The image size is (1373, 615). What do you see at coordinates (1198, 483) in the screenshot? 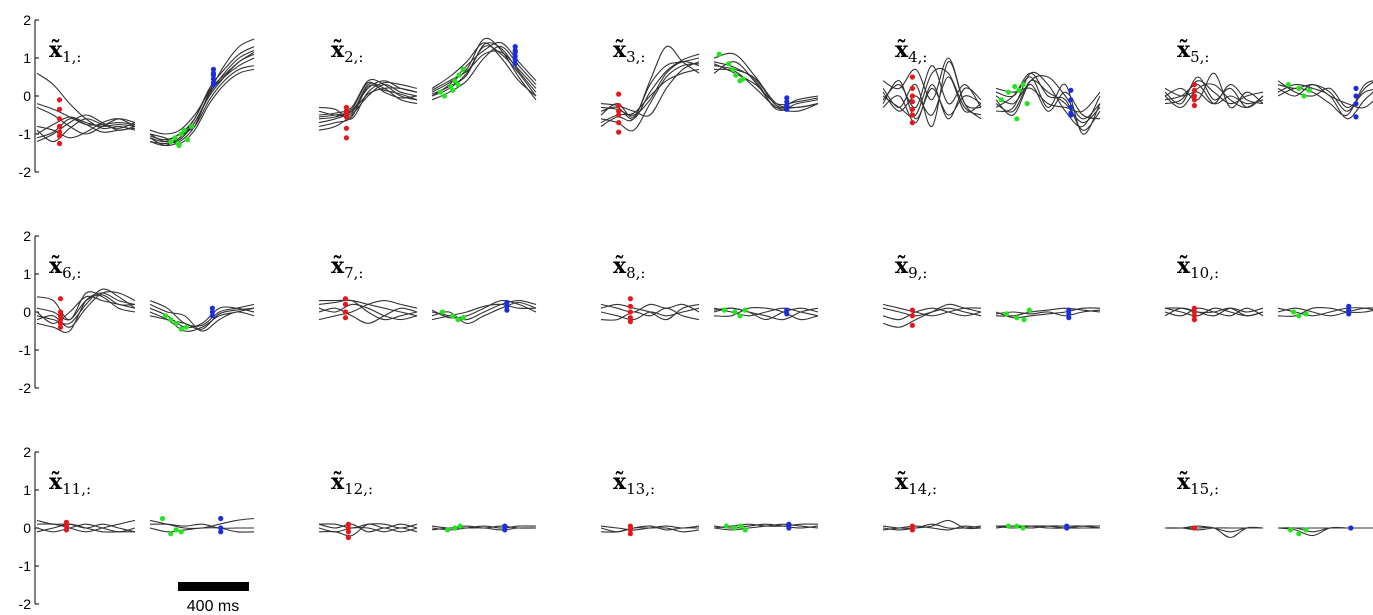
I see `panel-label: x̃15,:` at bounding box center [1198, 483].